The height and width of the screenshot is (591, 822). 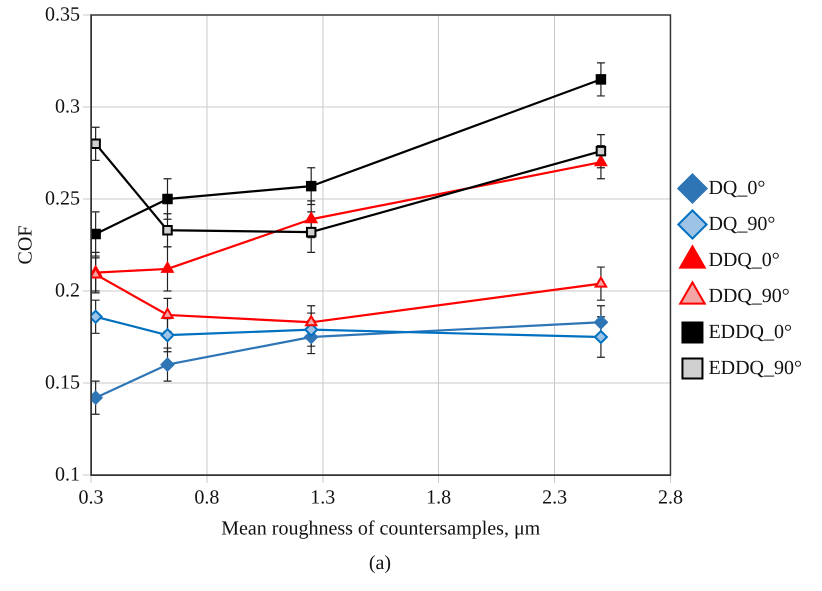 What do you see at coordinates (750, 331) in the screenshot?
I see `legend-label: EDDQ_0°` at bounding box center [750, 331].